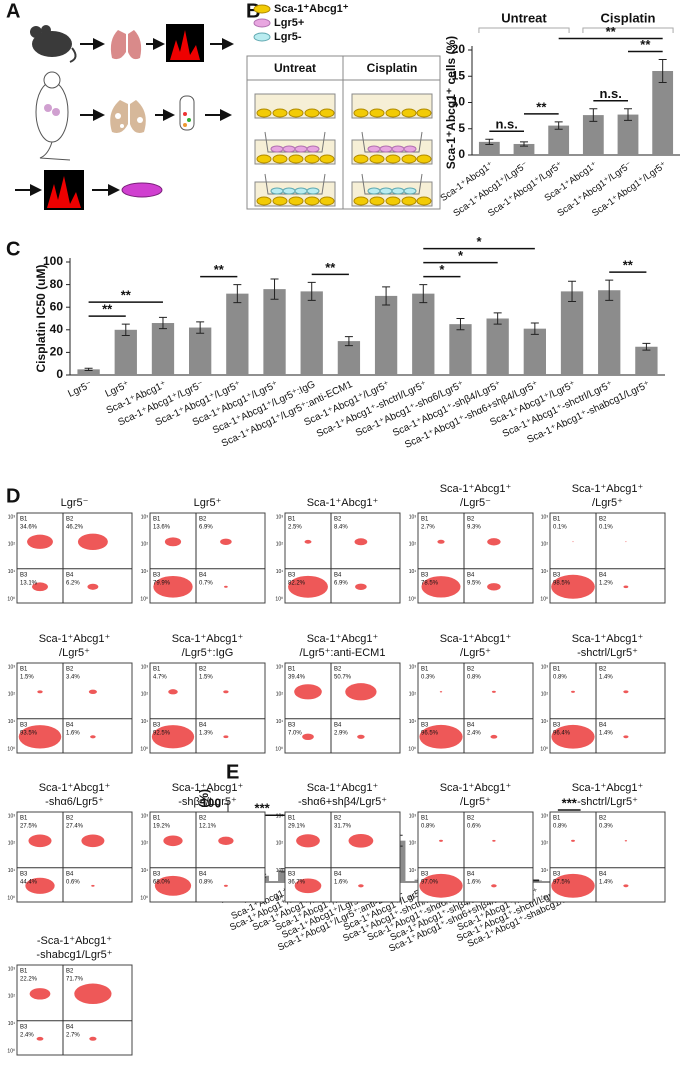 The image size is (685, 1091). What do you see at coordinates (423, 334) in the screenshot?
I see `bar` at bounding box center [423, 334].